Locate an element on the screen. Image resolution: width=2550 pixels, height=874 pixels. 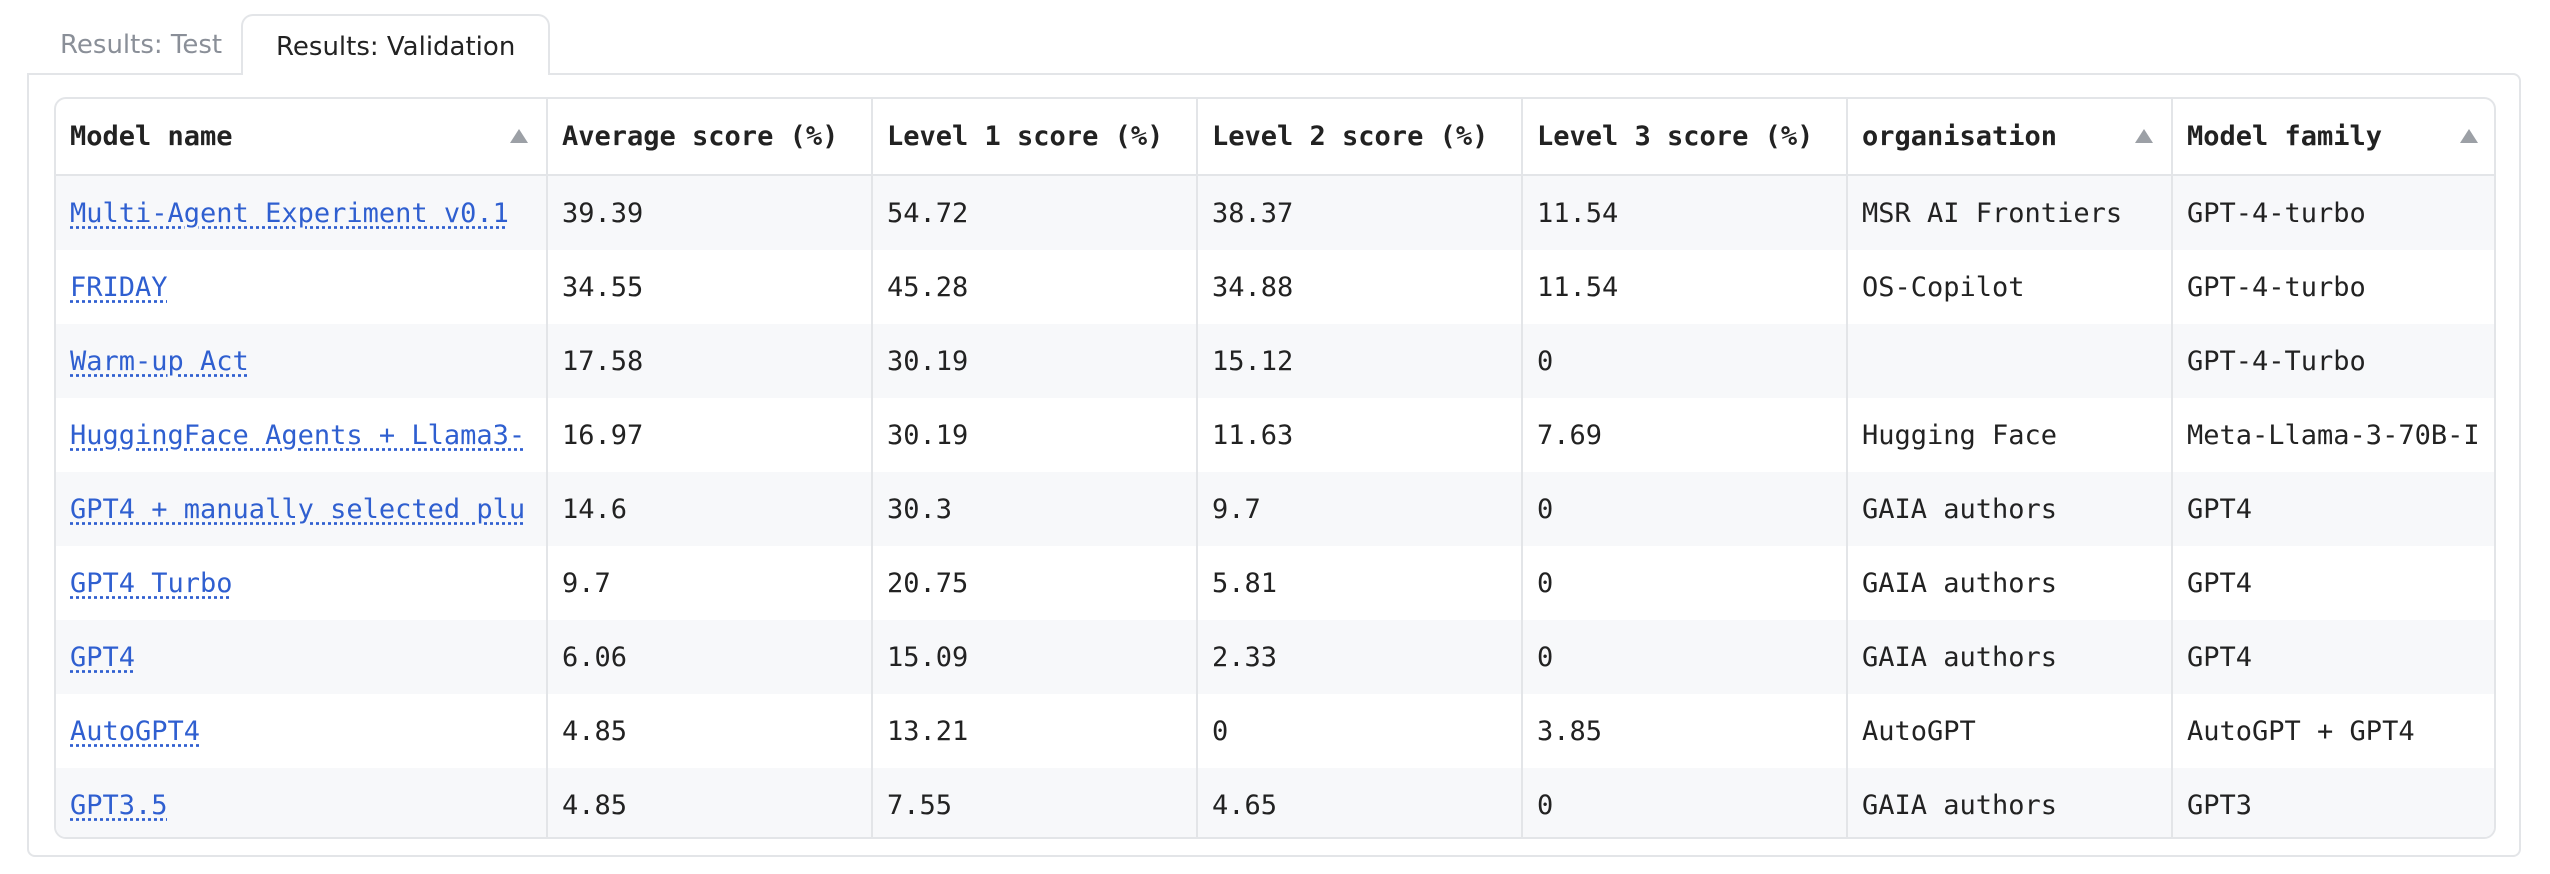
table-cell: Multi-Agent Experiment v0.1 is located at coordinates (302, 212).